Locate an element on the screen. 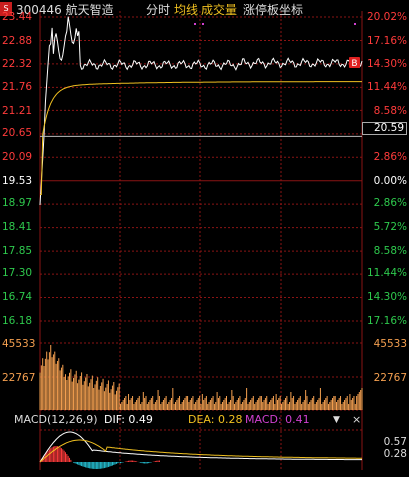 Image resolution: width=409 pixels, height=477 pixels. tab-time-share: 分时 is located at coordinates (158, 10).